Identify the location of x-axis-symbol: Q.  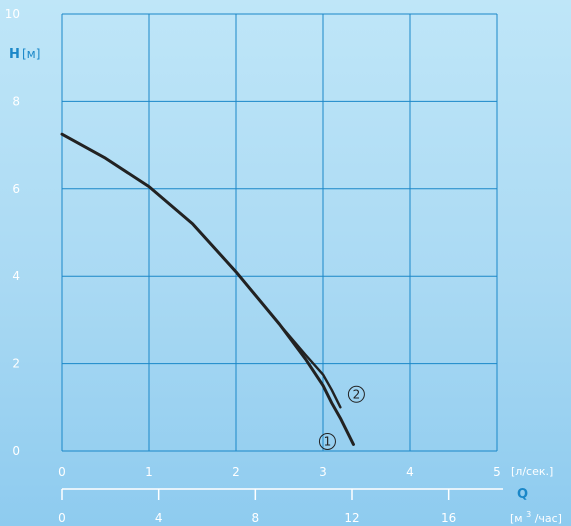
(522, 494).